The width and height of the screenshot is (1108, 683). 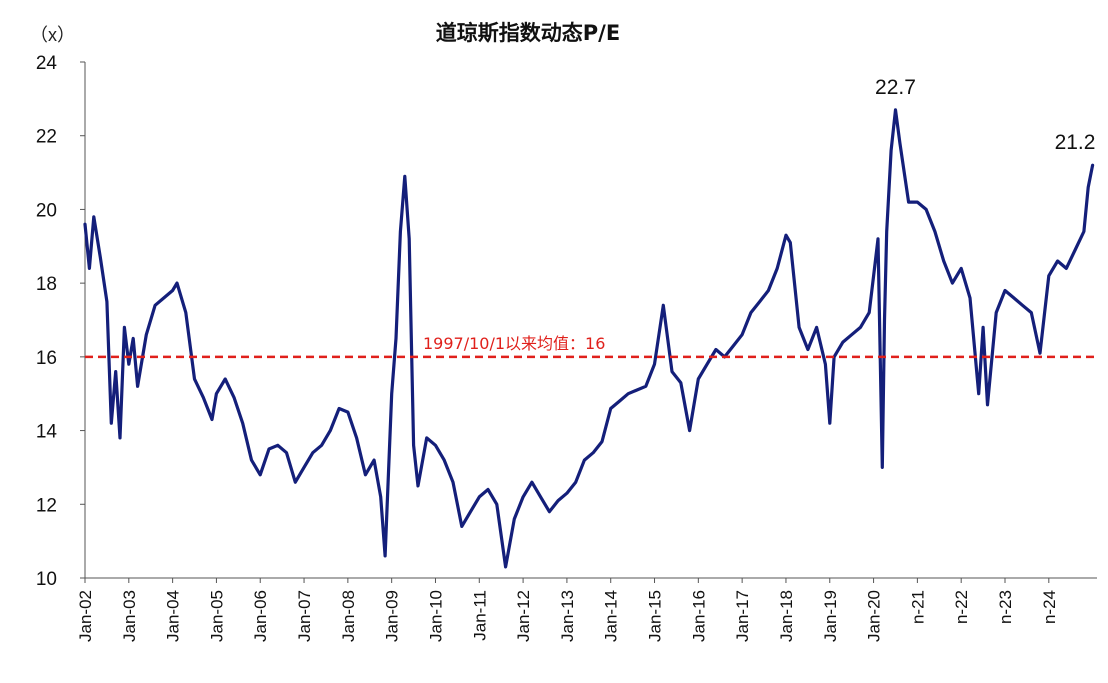 What do you see at coordinates (304, 616) in the screenshot?
I see `x-tick-label: Jan-07` at bounding box center [304, 616].